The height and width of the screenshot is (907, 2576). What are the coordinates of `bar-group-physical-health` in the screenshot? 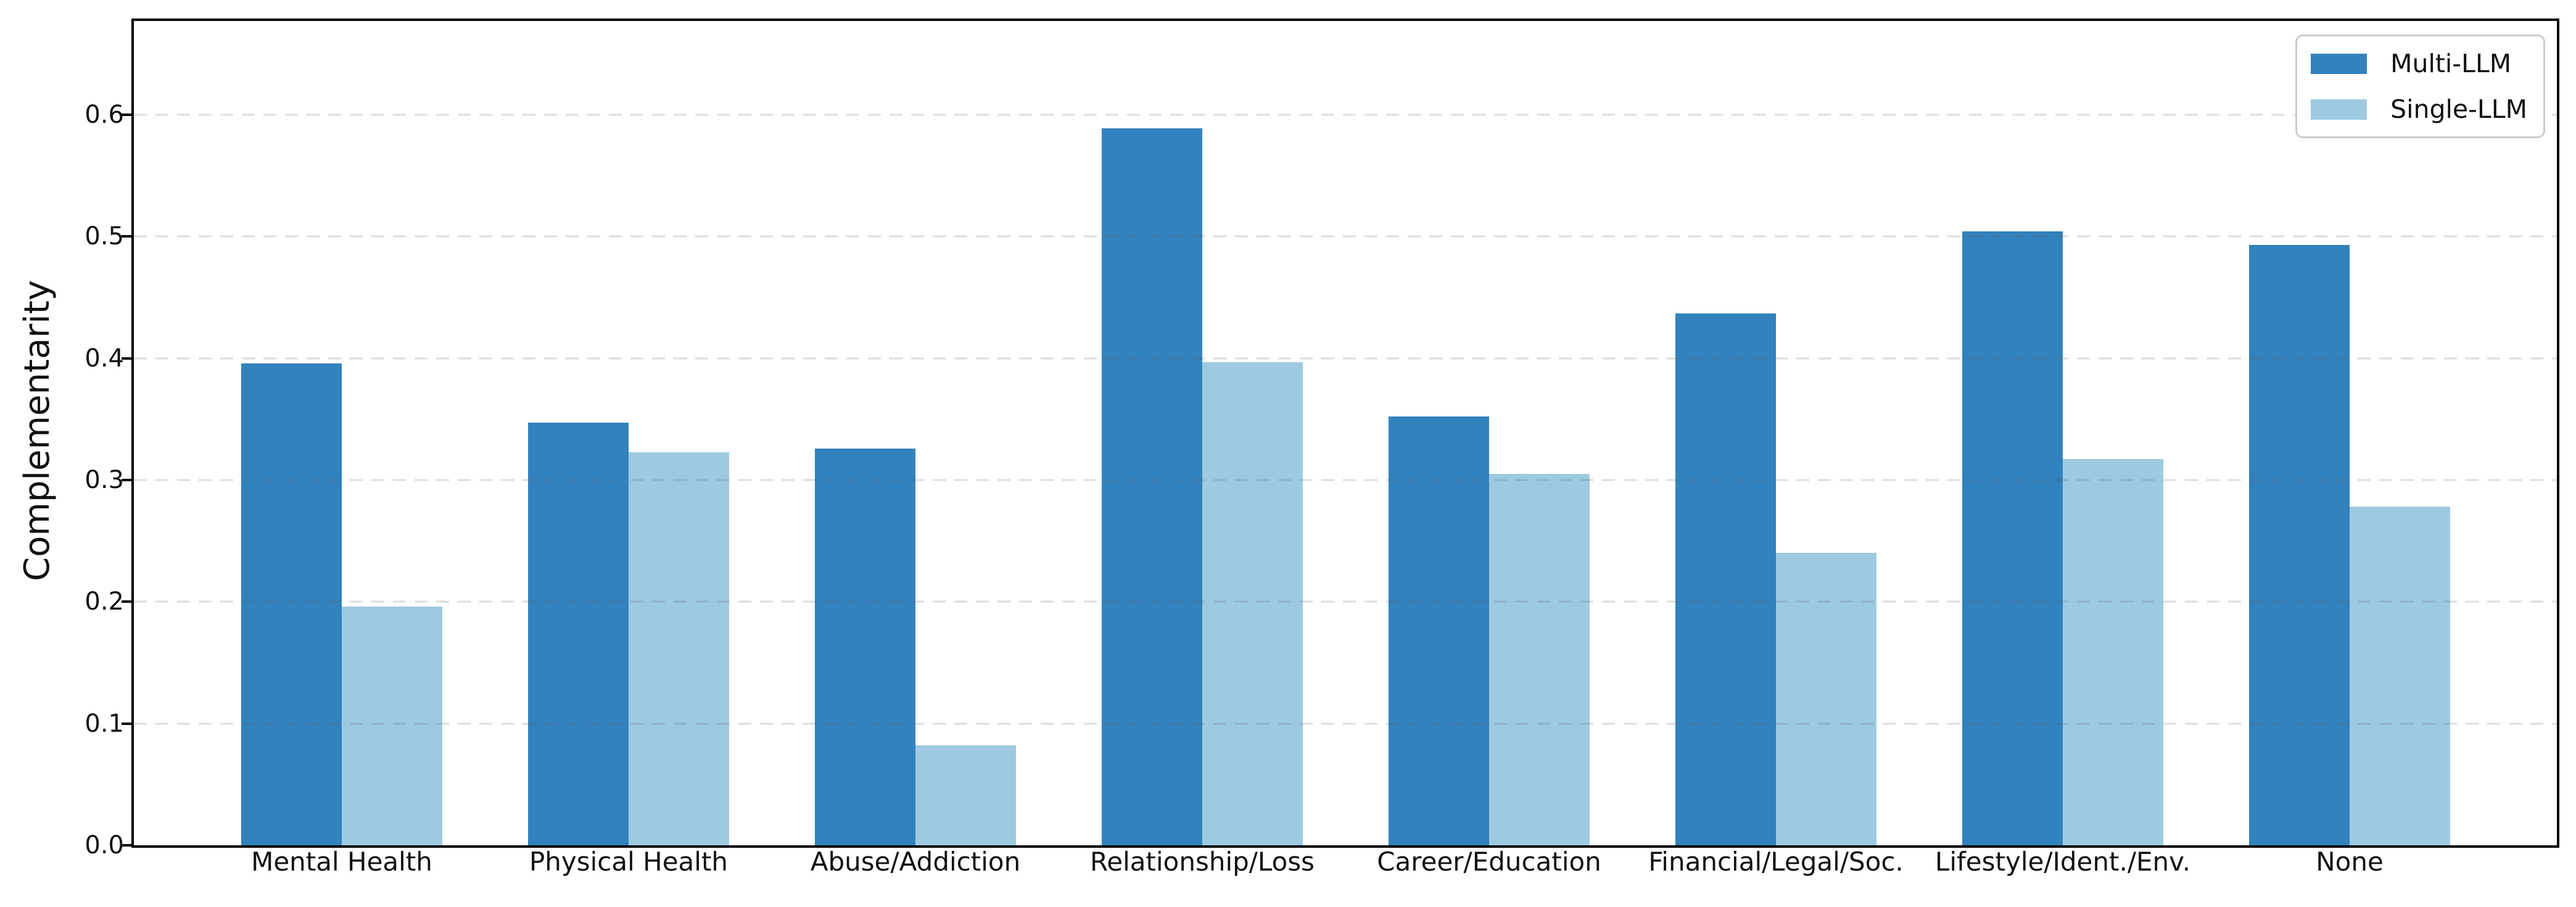 It's located at (628, 634).